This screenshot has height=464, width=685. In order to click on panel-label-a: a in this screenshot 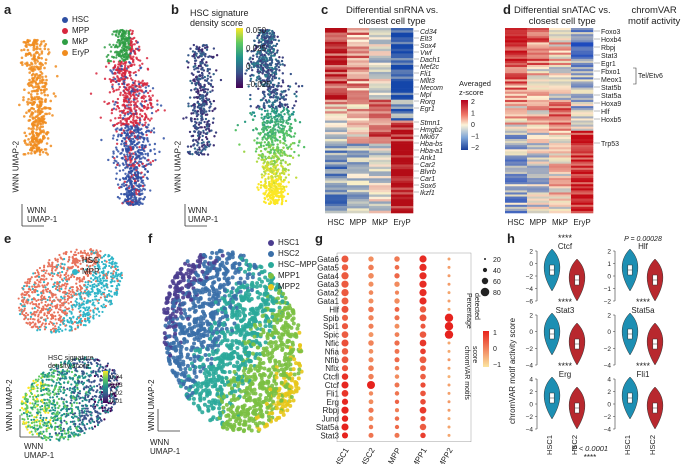, I will do `click(8, 9)`.